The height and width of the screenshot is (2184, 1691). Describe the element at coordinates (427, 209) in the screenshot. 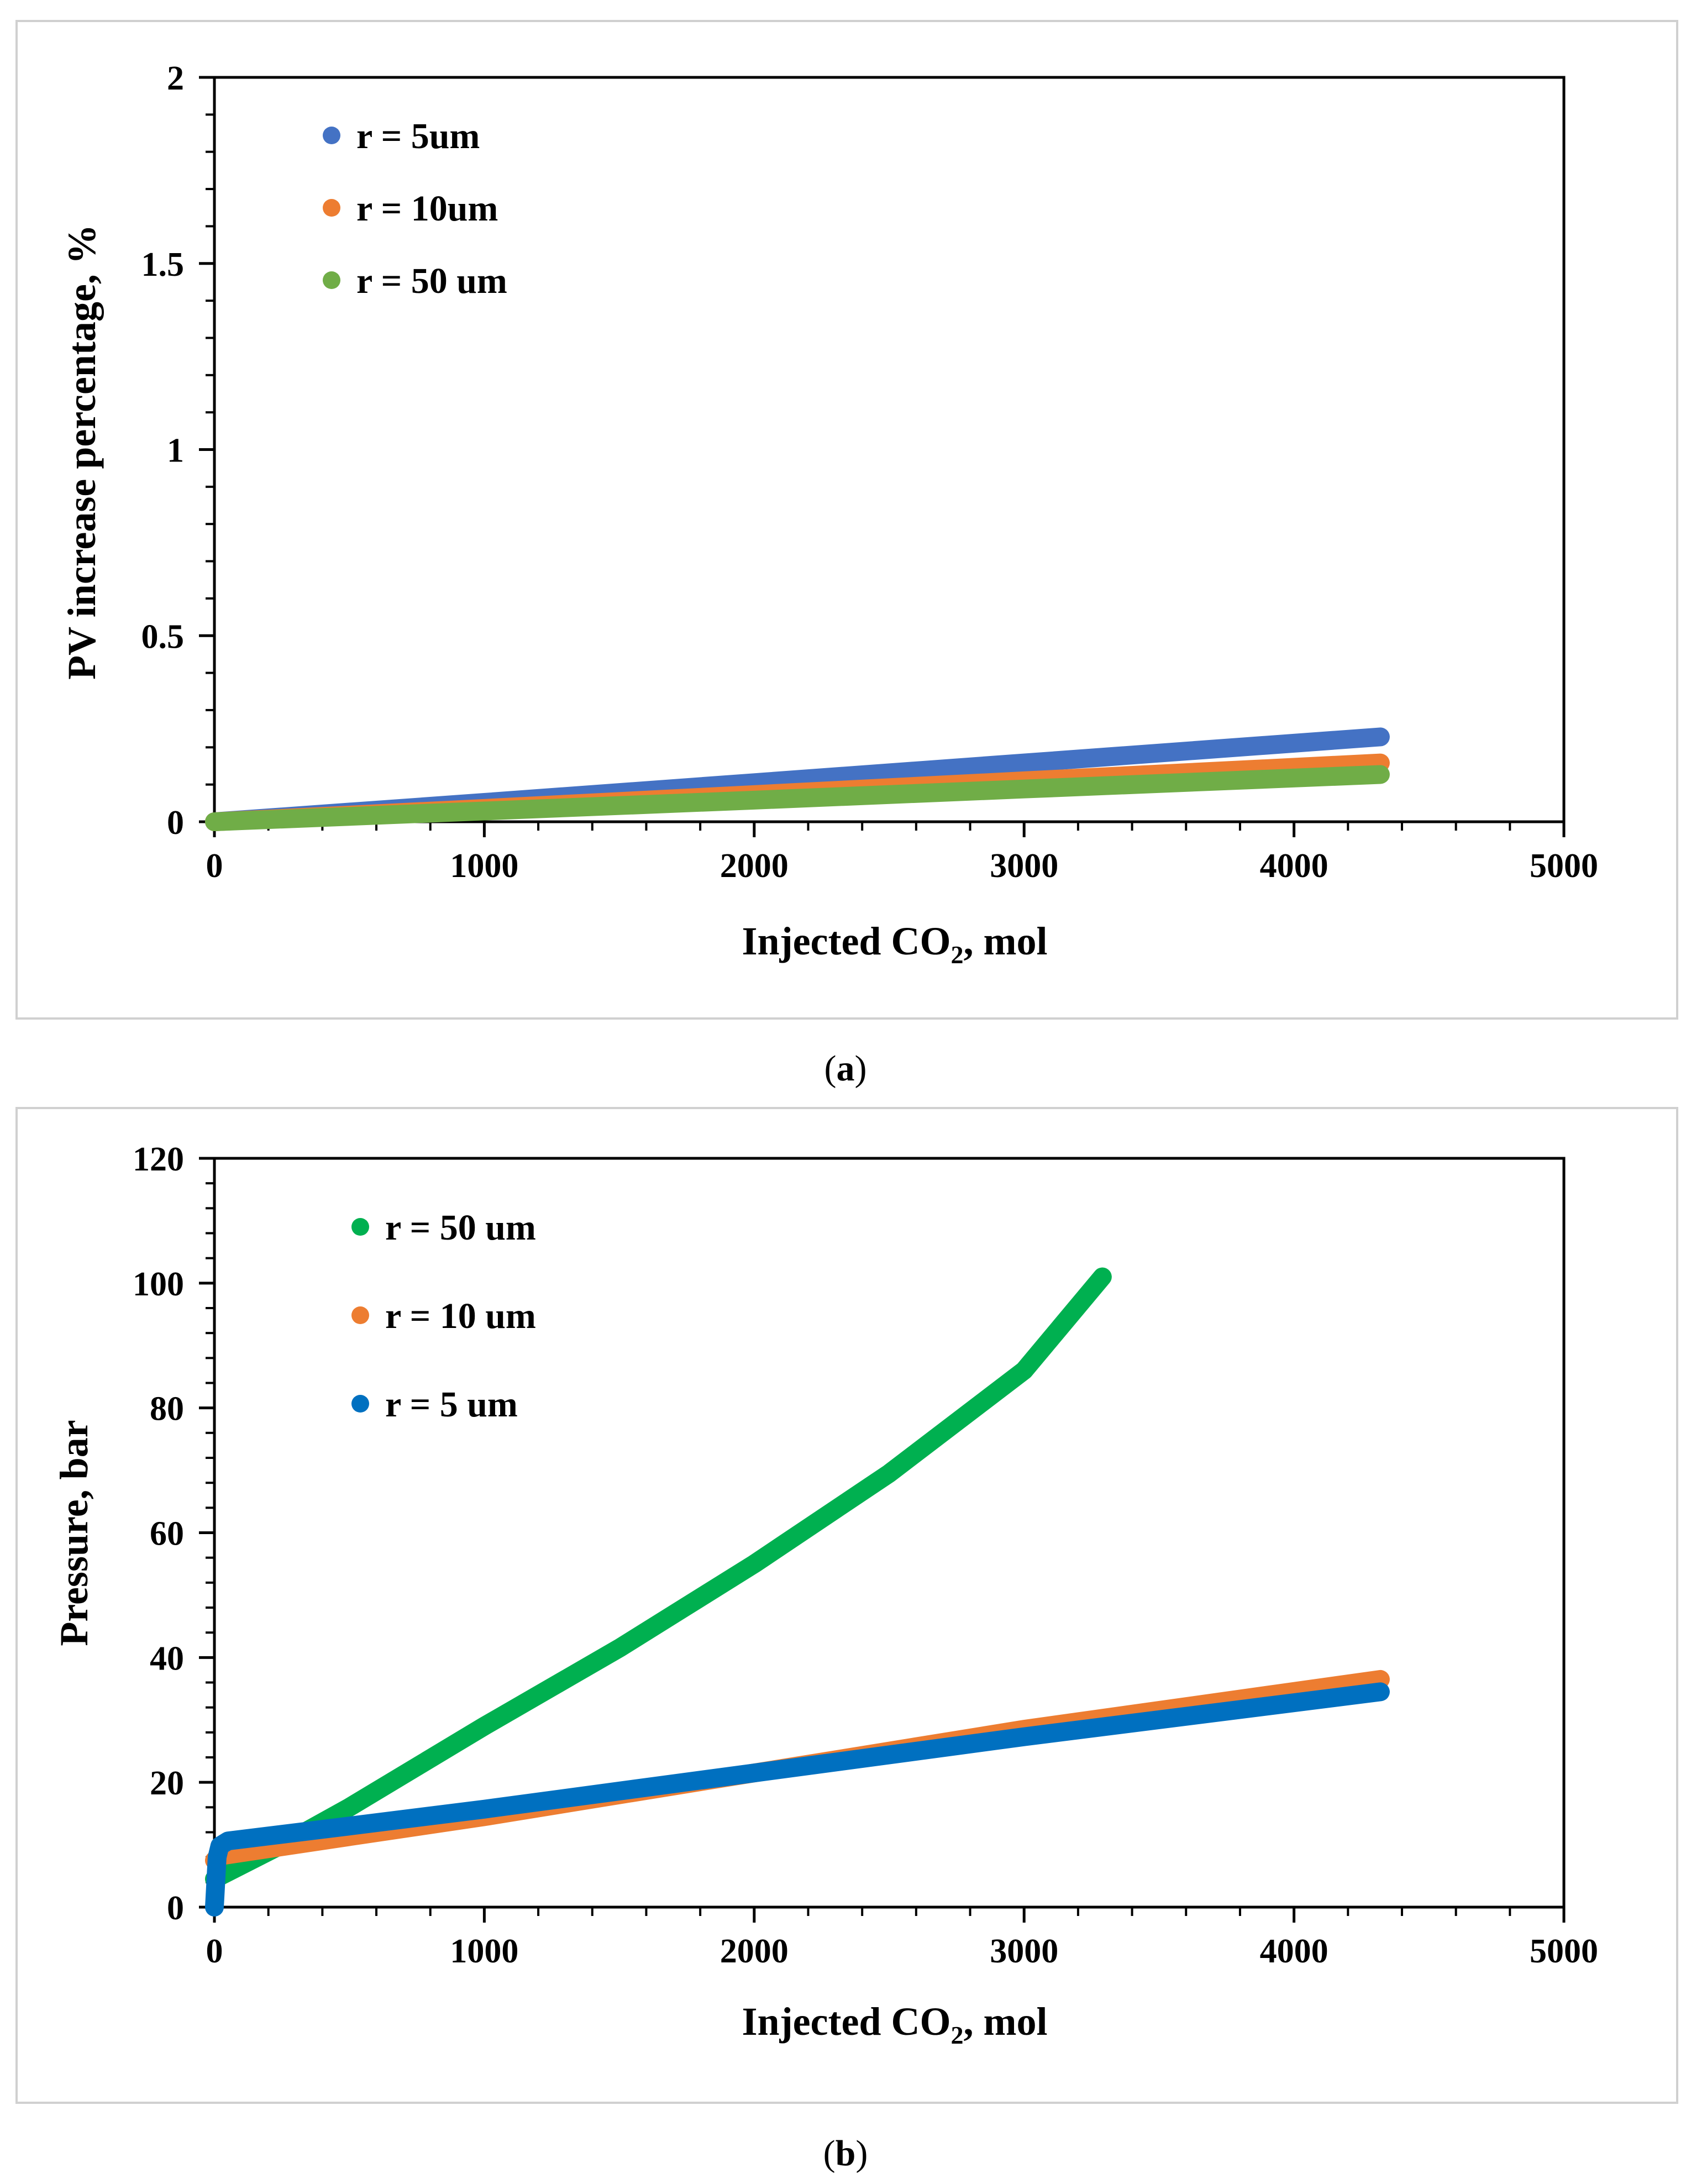

I see `legend-label: r = 10um` at that location.